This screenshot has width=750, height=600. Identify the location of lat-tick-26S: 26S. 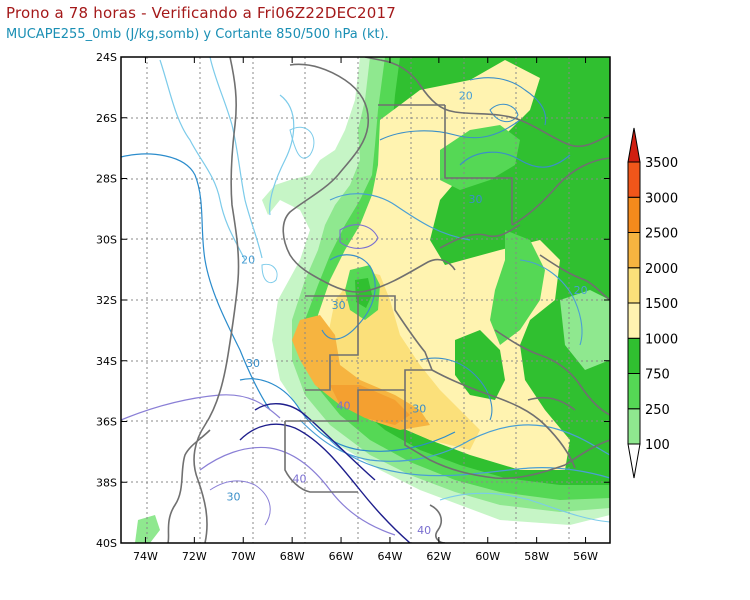
(353, 118).